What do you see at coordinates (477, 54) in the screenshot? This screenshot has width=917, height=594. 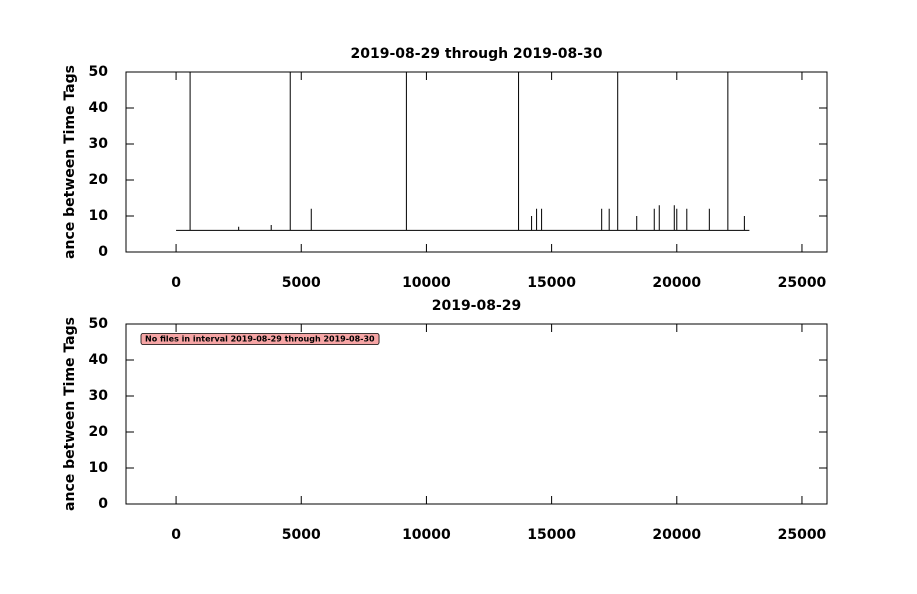 I see `chart-title: 2019-08-29 through 2019-08-30` at bounding box center [477, 54].